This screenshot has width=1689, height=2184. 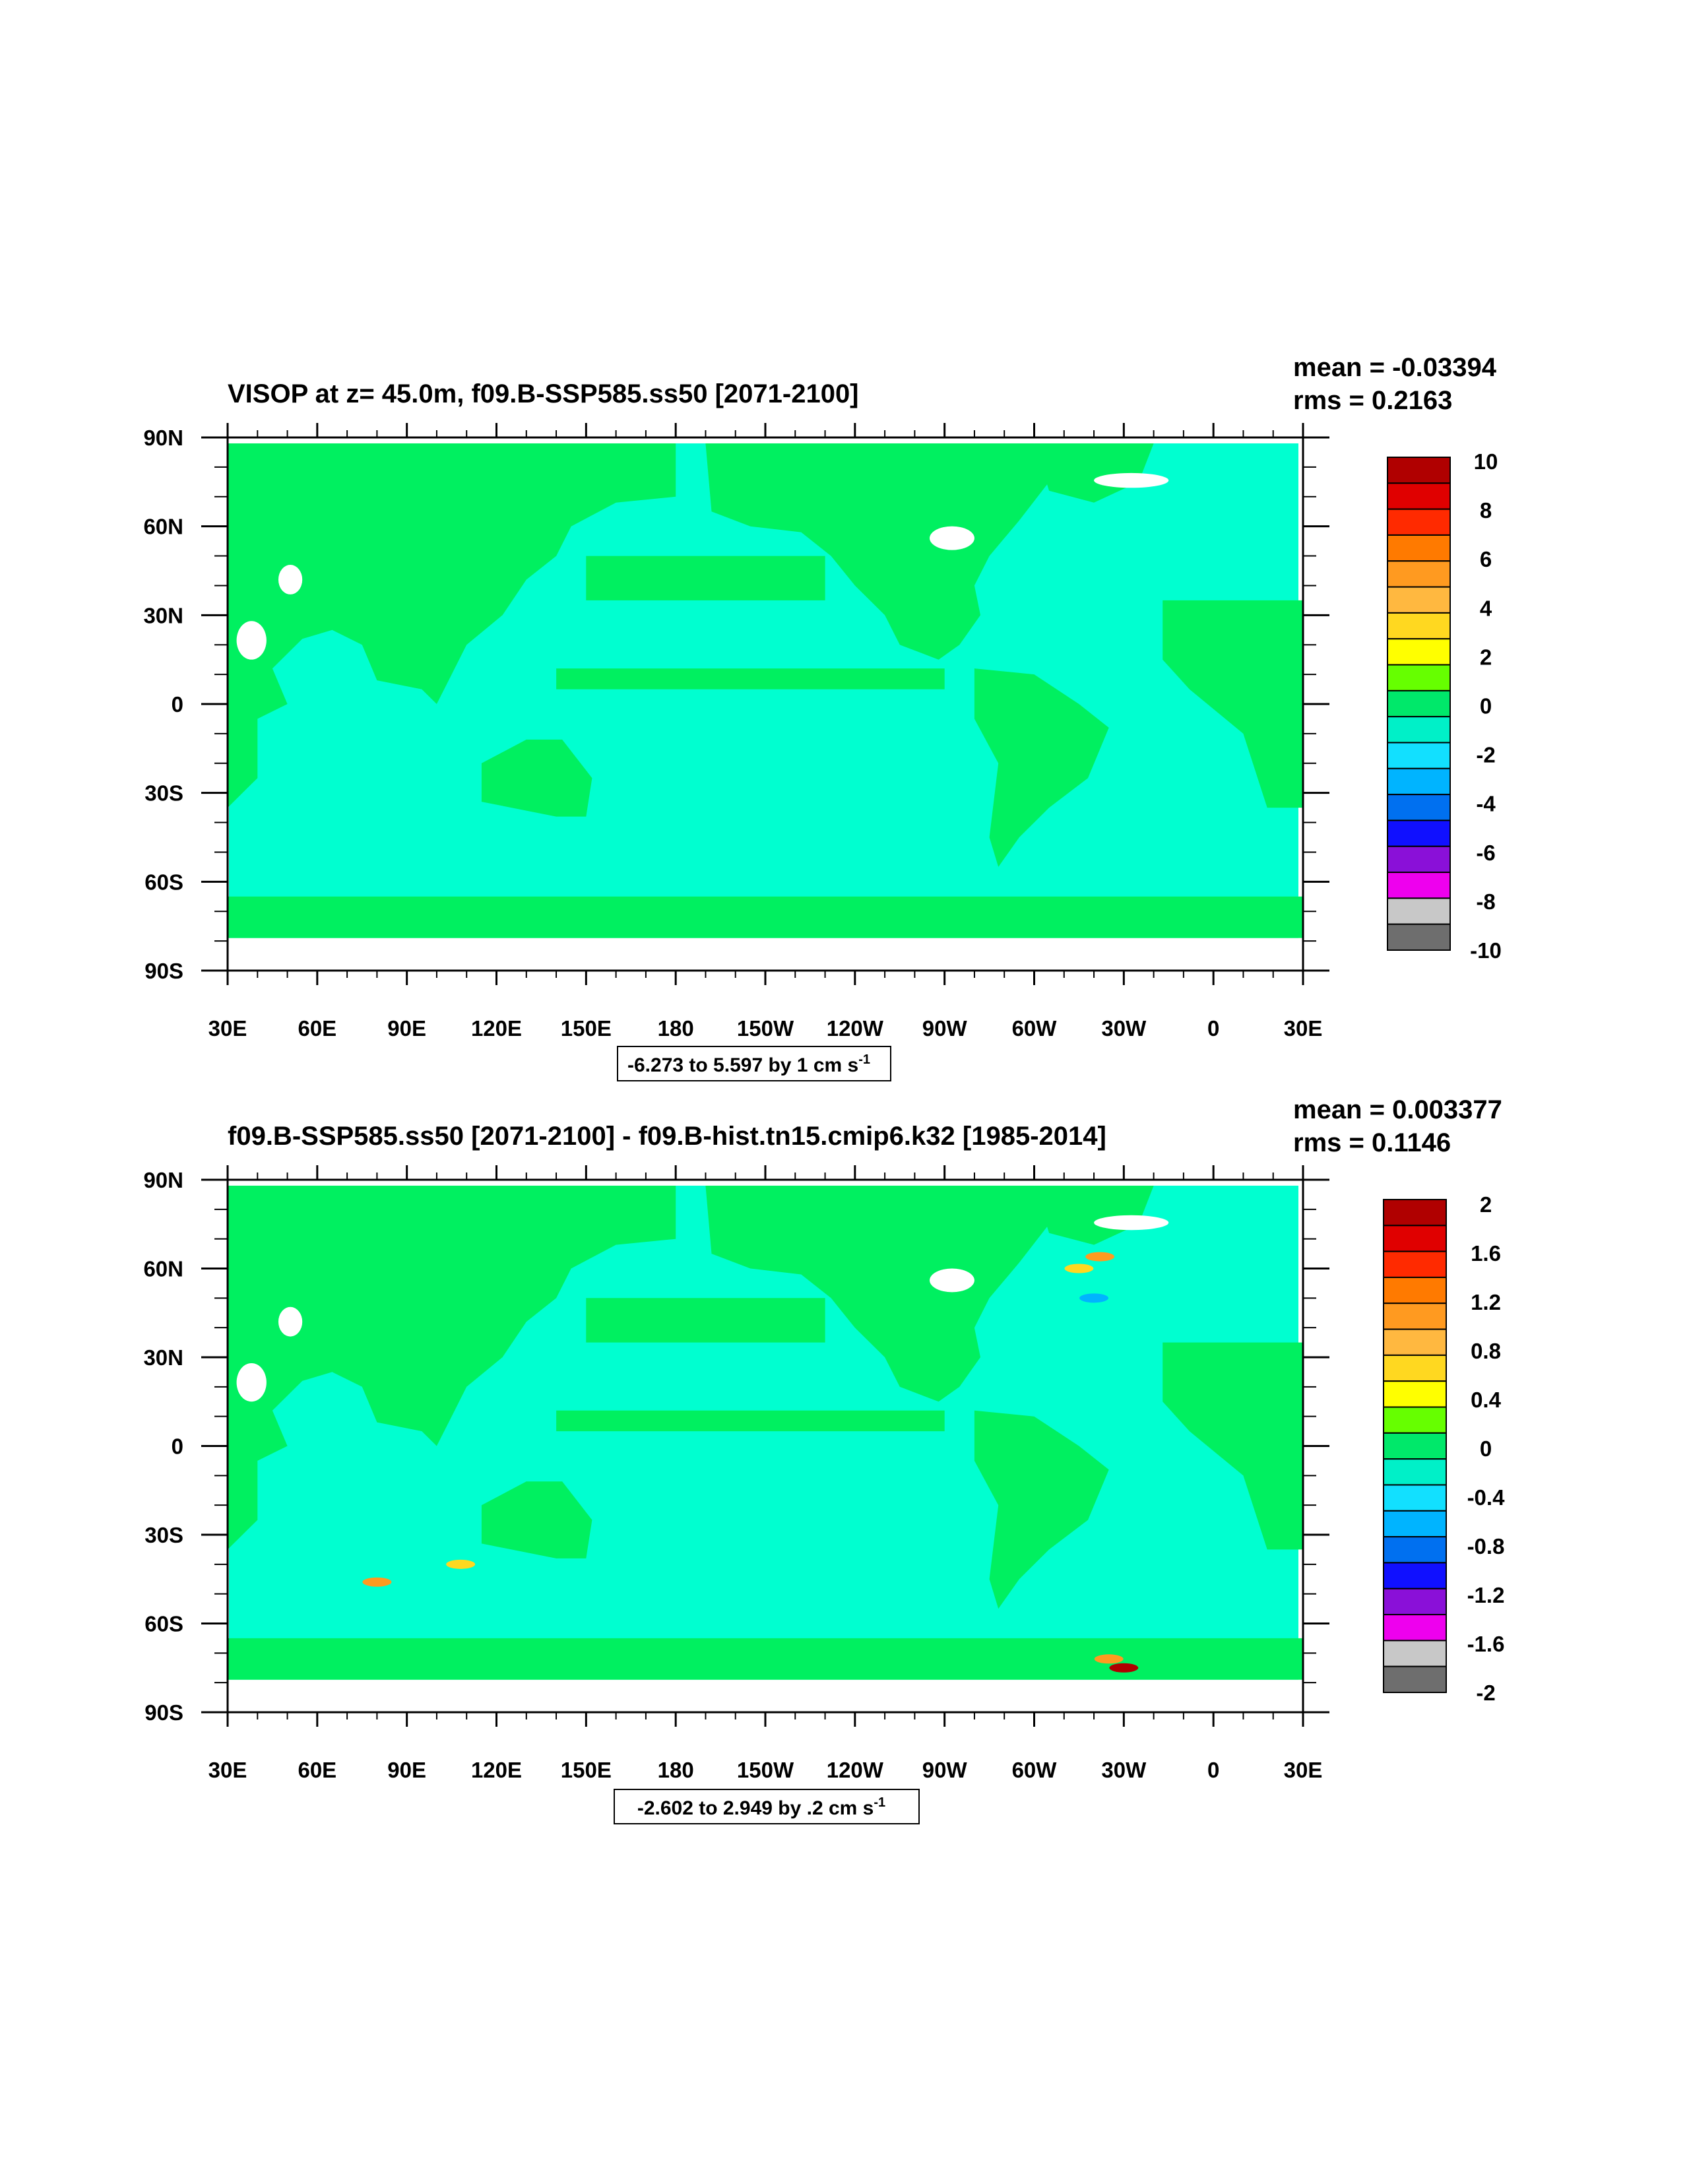 I want to click on x-tick-label: 30W, so click(x=1124, y=1770).